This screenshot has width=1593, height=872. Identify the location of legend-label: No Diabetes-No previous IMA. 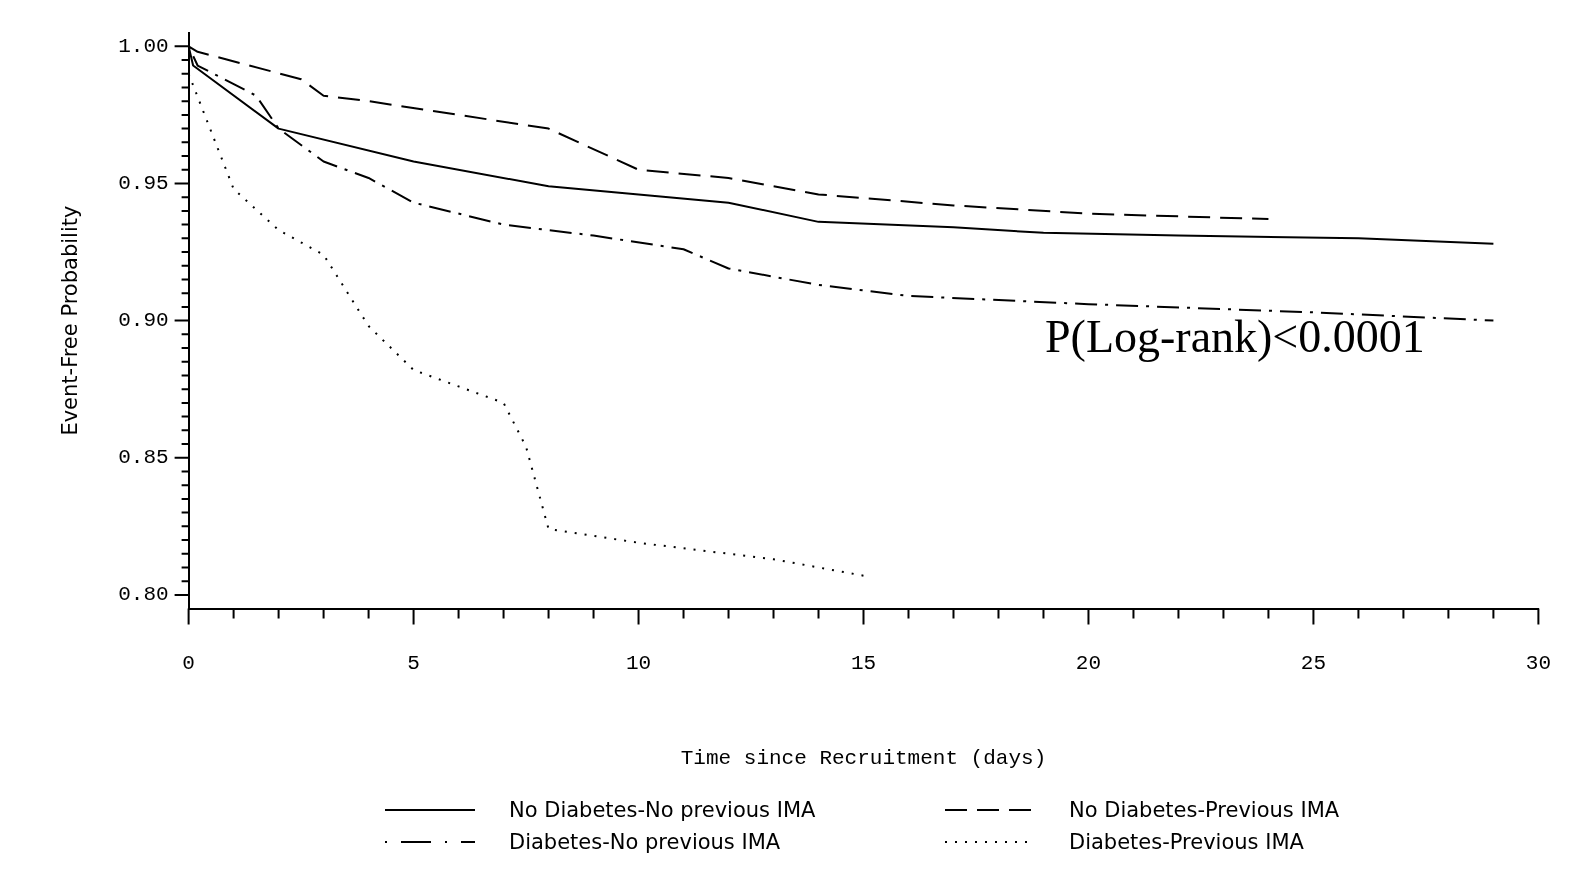
(662, 810).